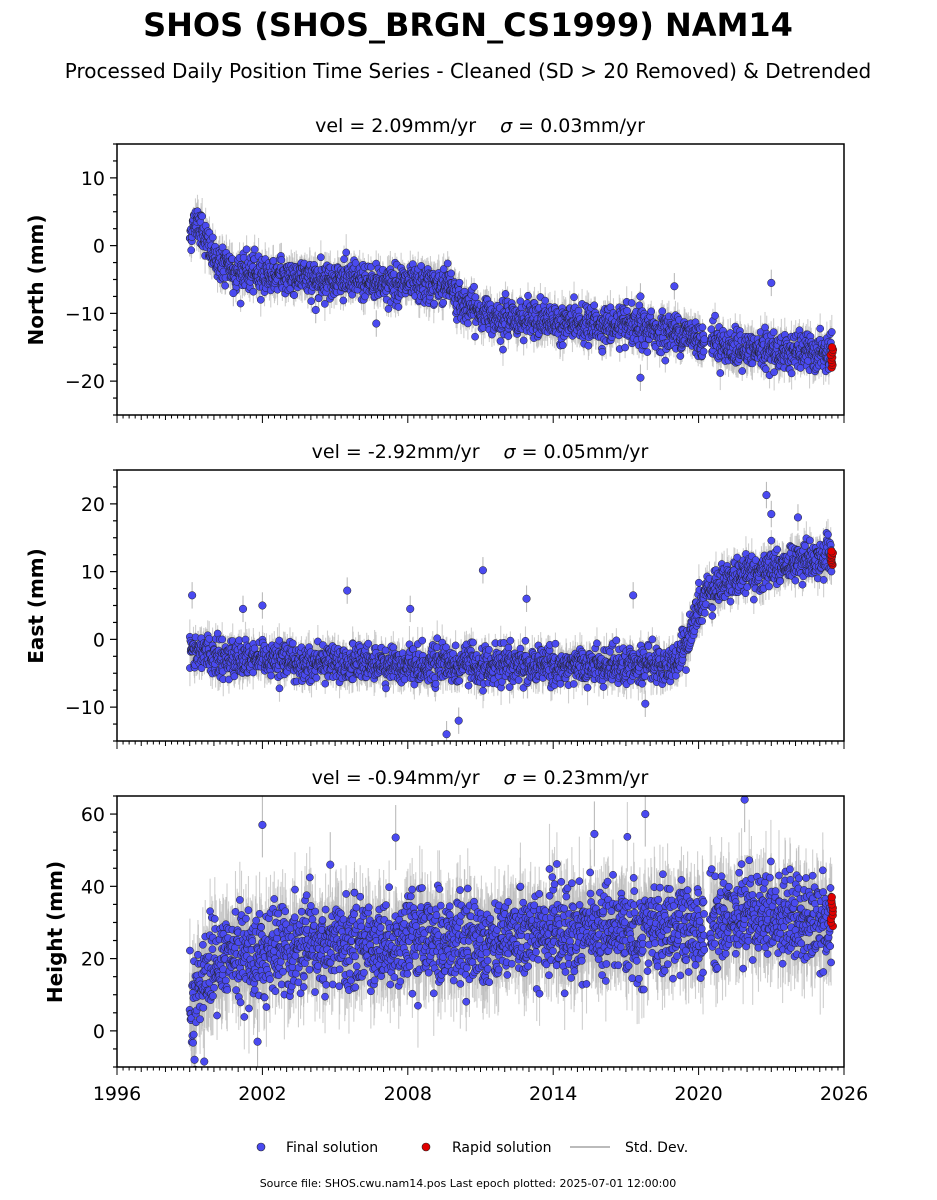  I want to click on panel-north-vel: vel = 2.09mm/yr, so click(395, 126).